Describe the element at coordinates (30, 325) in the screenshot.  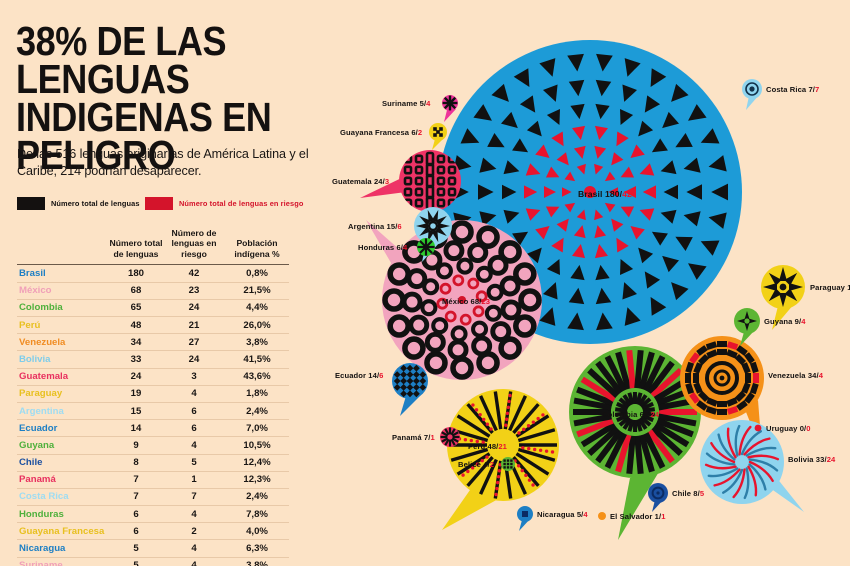
I see `table-cell-country: Perú` at that location.